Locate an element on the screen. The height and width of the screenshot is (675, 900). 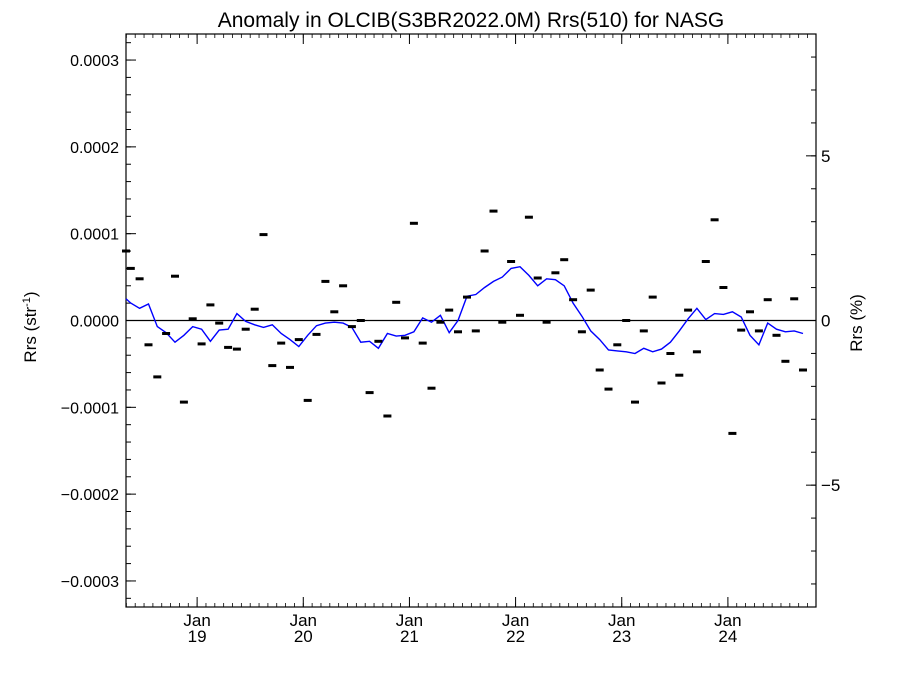
y-left-tick-label: −0.0003 is located at coordinates (90, 582).